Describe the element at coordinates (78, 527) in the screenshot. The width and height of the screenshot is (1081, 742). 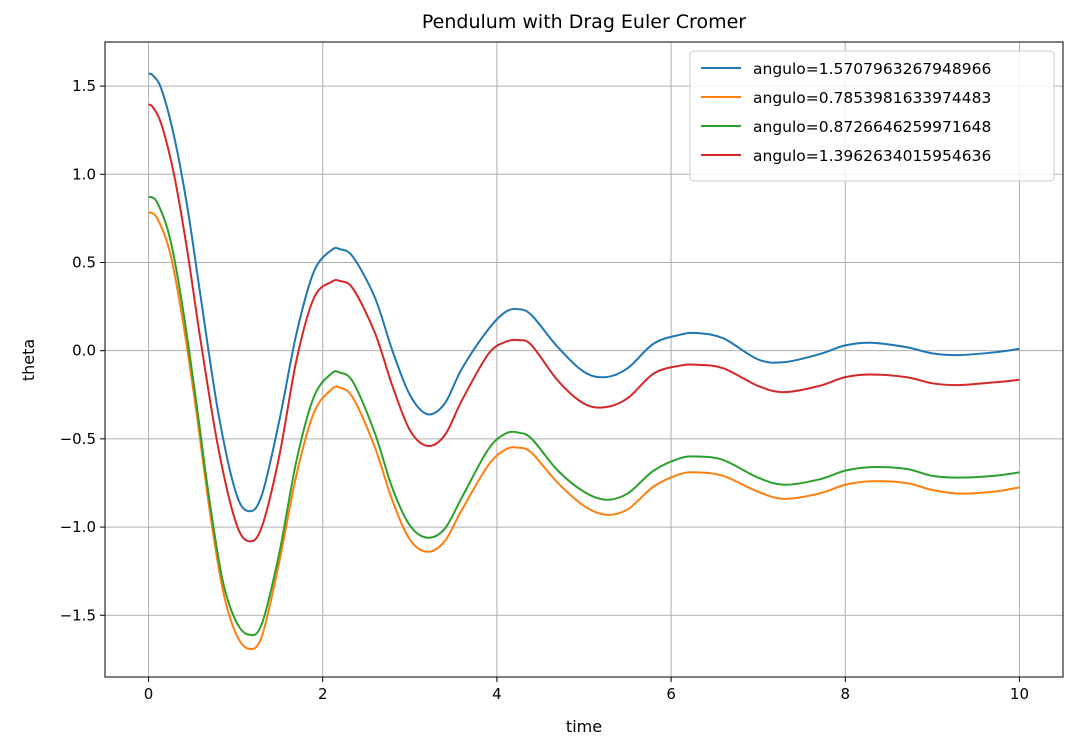
I see `y-tick-label: −1.0` at that location.